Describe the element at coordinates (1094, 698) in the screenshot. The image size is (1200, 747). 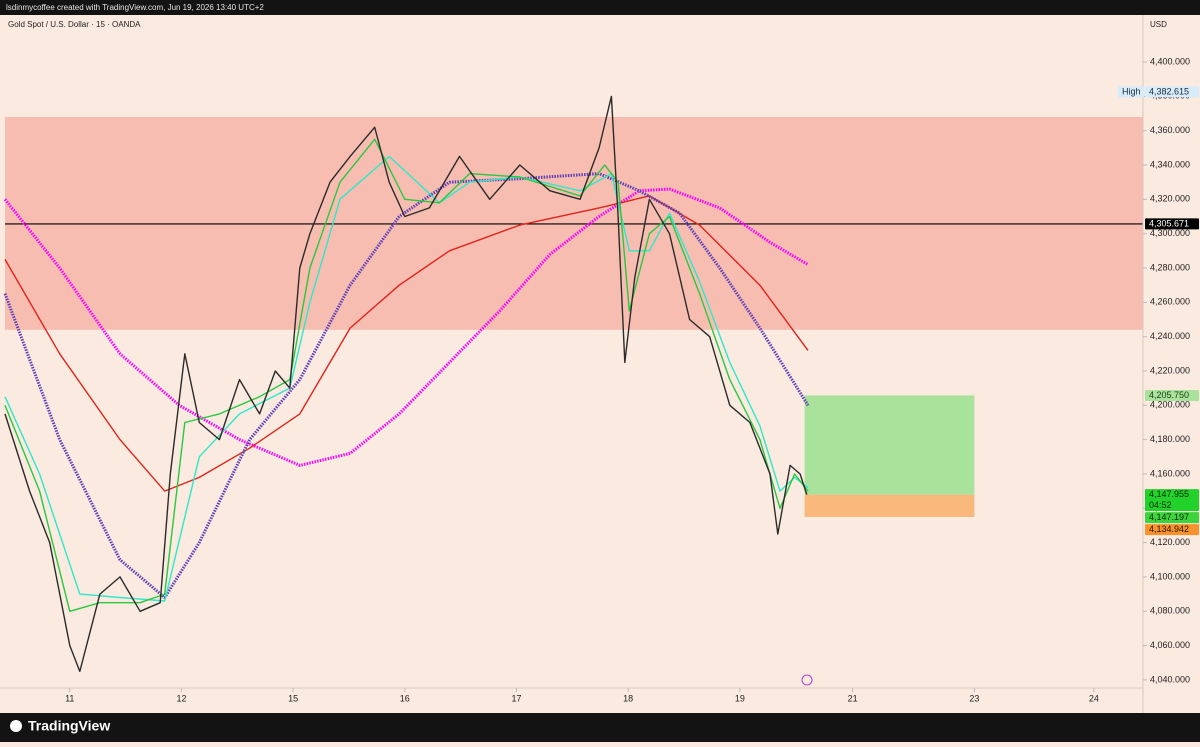
I see `x-tick-label: 24` at that location.